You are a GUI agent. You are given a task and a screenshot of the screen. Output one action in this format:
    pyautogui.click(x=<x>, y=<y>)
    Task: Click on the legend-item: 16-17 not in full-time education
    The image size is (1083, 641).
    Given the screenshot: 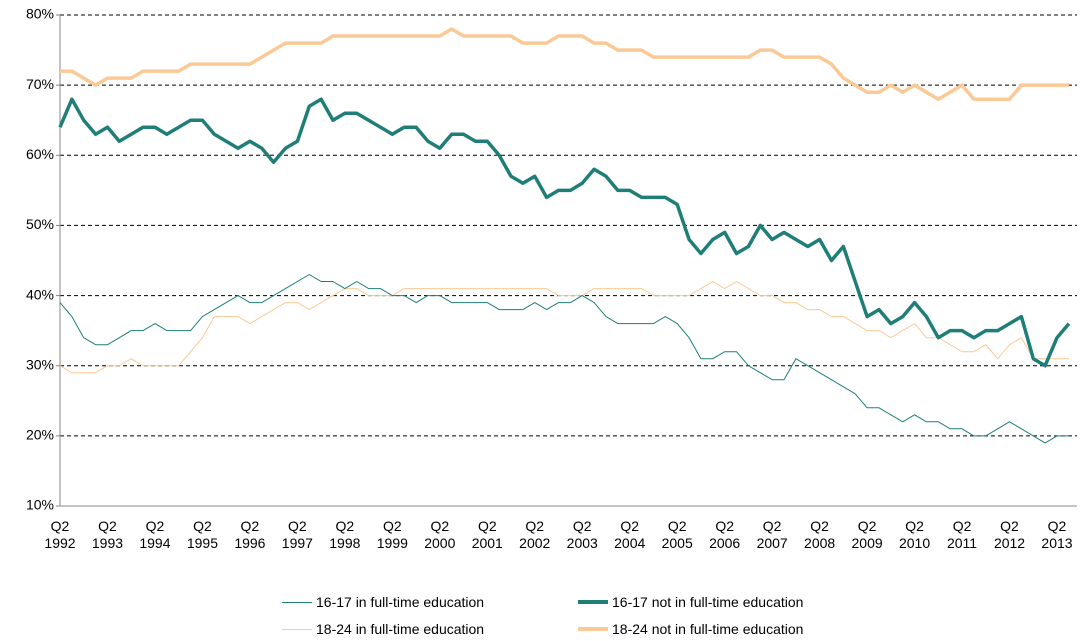 What is the action you would take?
    pyautogui.click(x=690, y=602)
    